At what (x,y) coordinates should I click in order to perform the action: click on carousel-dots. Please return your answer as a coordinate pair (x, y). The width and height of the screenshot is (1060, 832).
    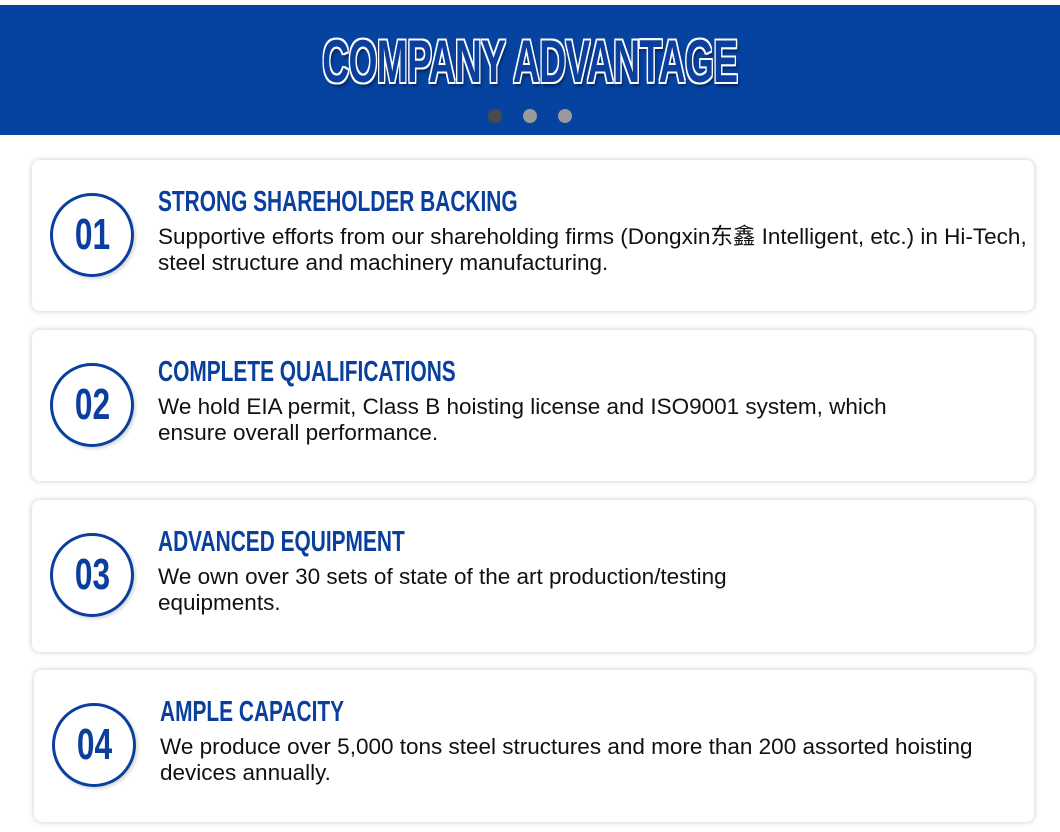
    Looking at the image, I should click on (530, 116).